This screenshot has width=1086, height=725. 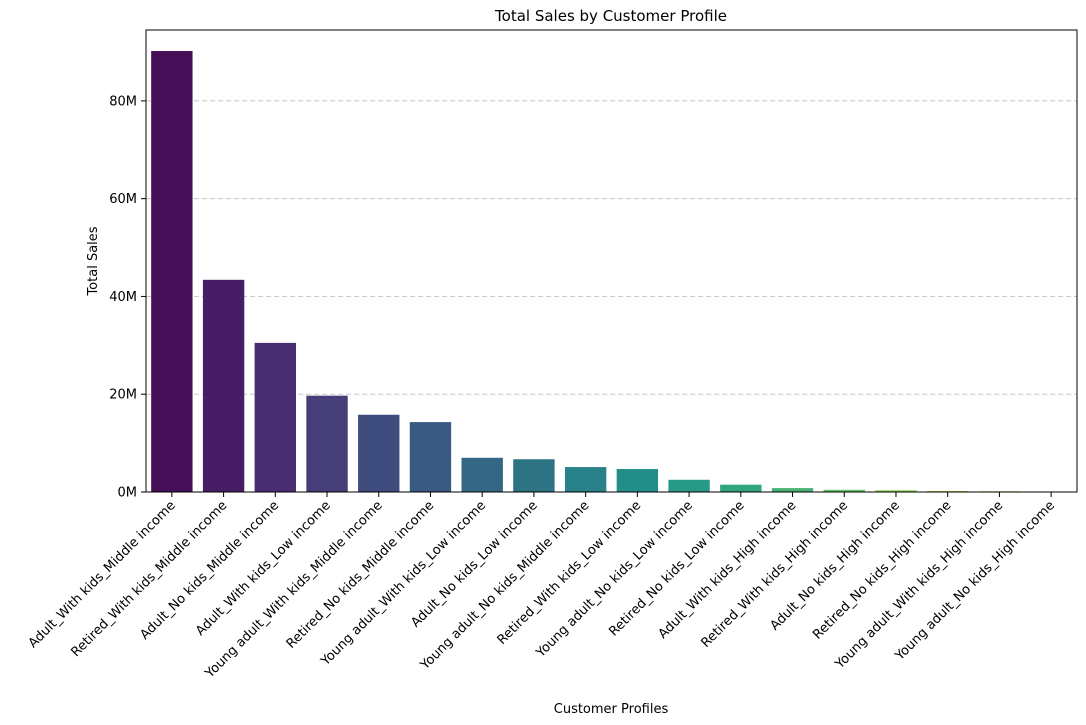 I want to click on x-tick-label: Young adult_With kids_Middle income, so click(x=294, y=590).